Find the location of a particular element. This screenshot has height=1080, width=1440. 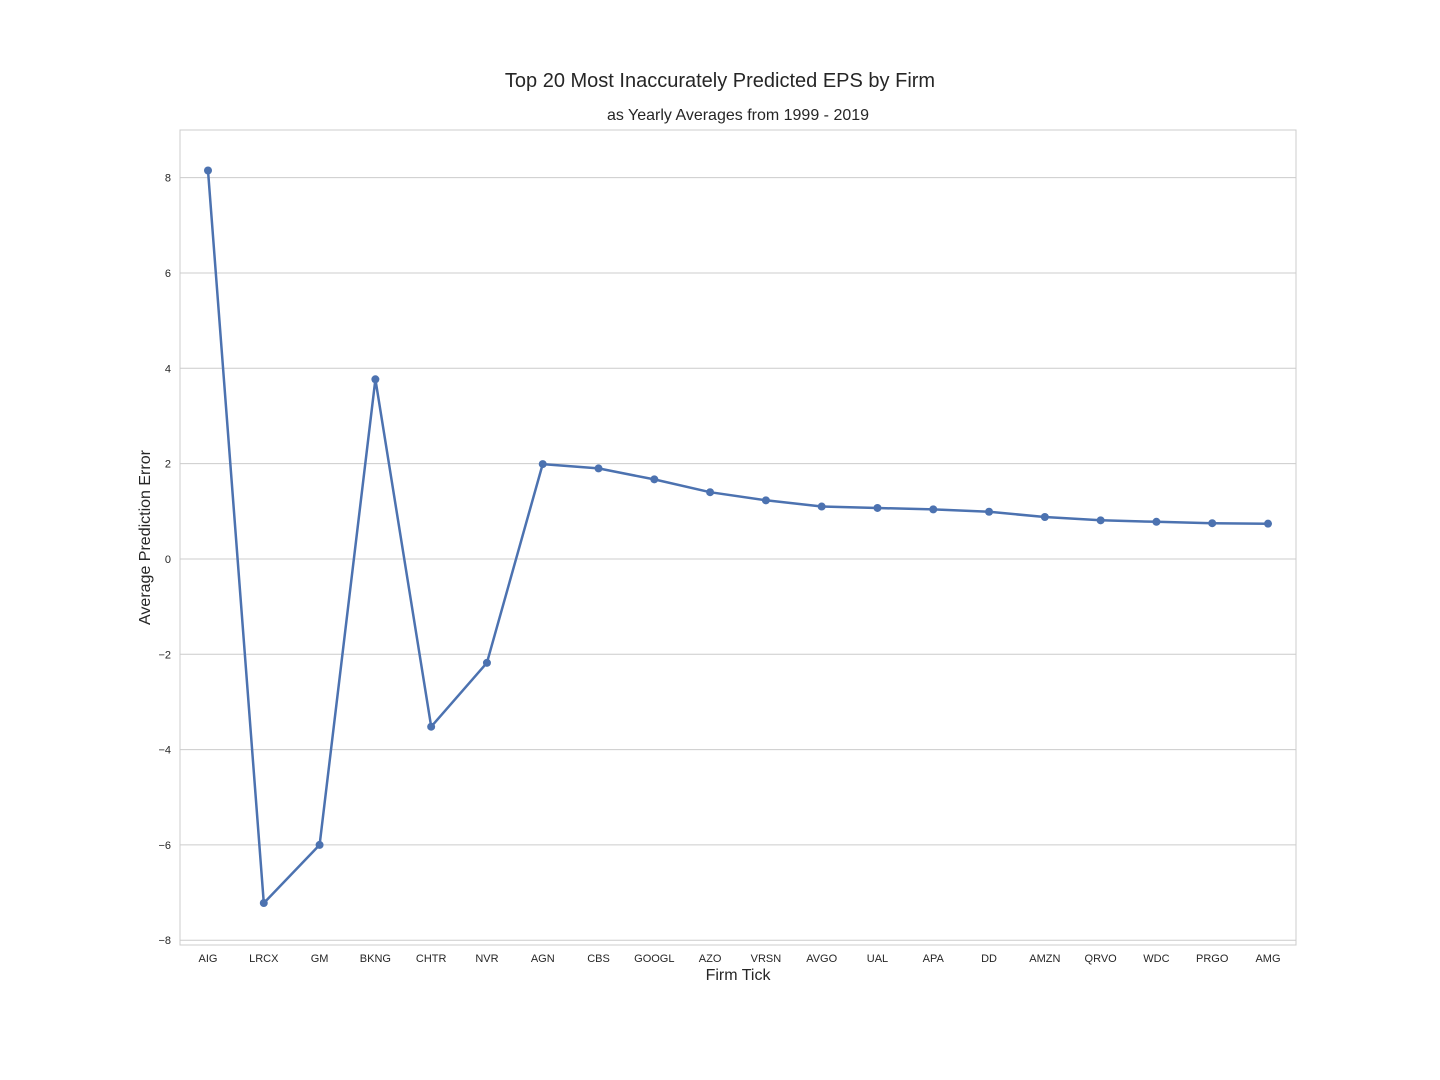

x-tick-label: AIG is located at coordinates (208, 959).